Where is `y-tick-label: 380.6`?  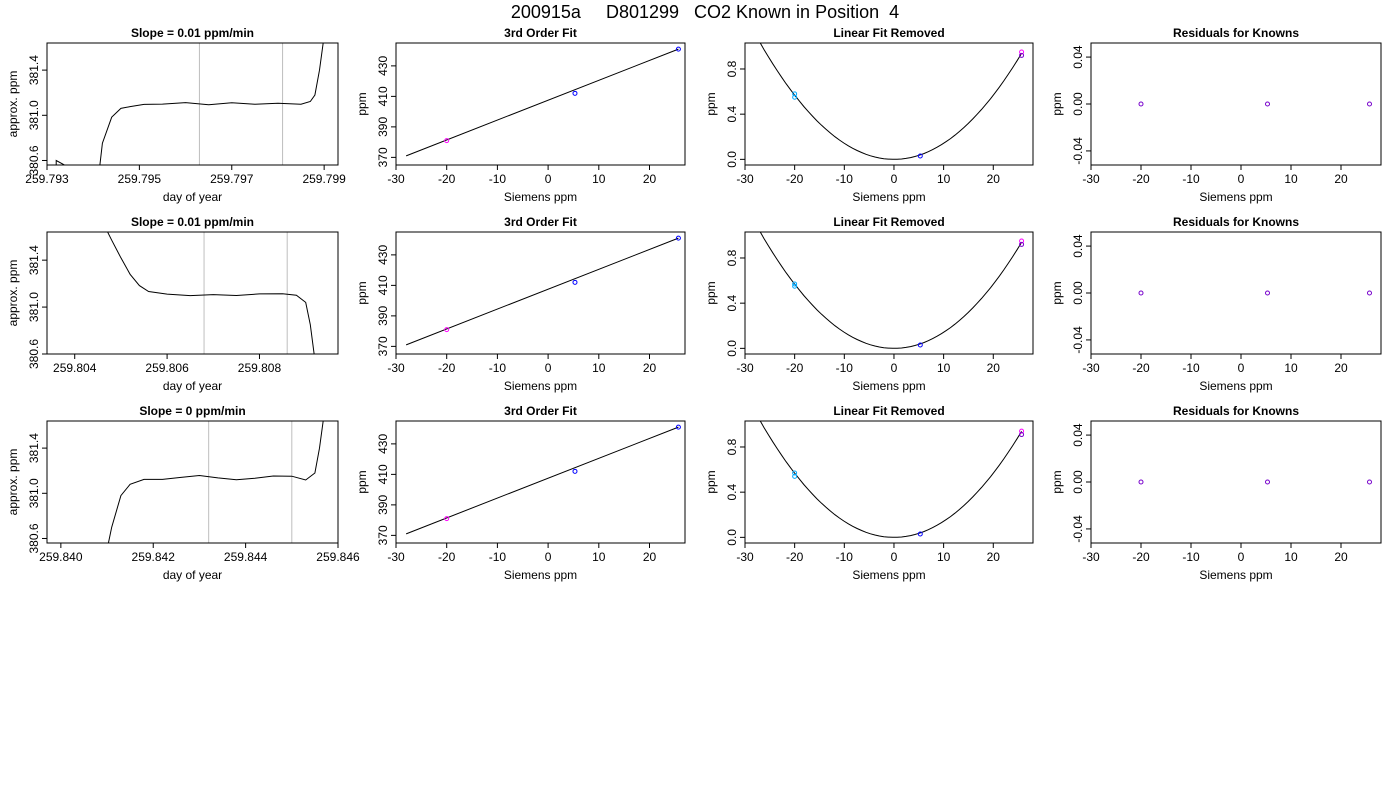 y-tick-label: 380.6 is located at coordinates (34, 538).